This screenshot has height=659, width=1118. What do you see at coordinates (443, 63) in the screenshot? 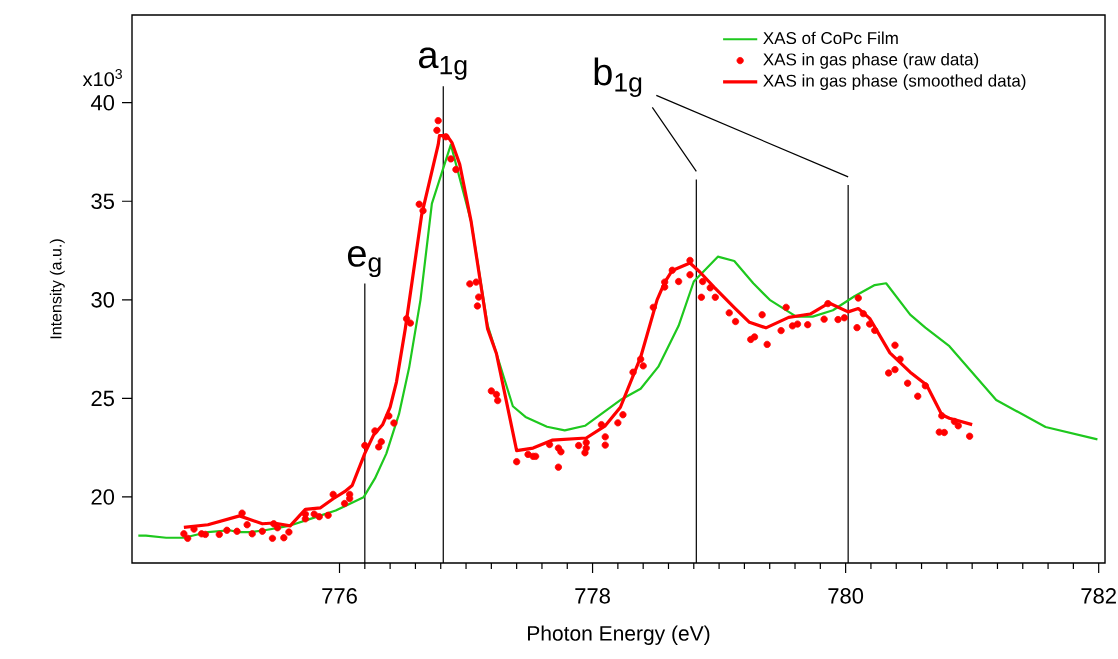
I see `ref-line-label: a$_{1g}$` at bounding box center [443, 63].